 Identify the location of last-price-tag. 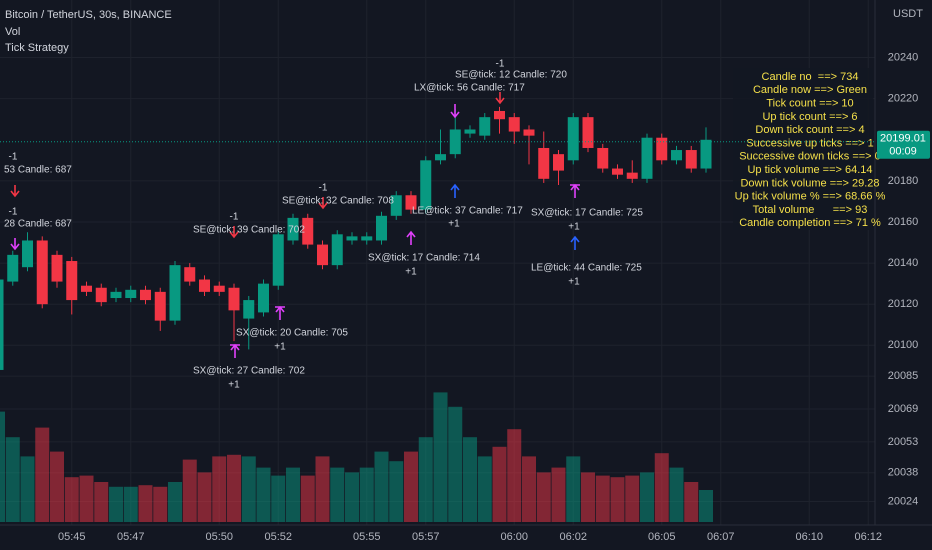
(903, 144).